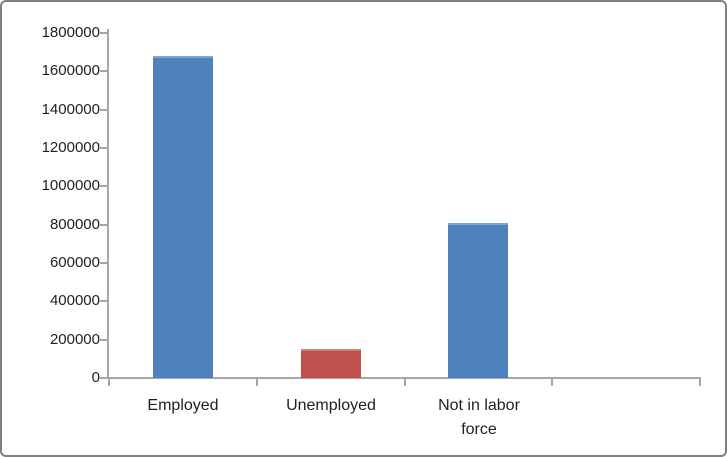  Describe the element at coordinates (331, 405) in the screenshot. I see `category-label-unemployed: Unemployed` at that location.